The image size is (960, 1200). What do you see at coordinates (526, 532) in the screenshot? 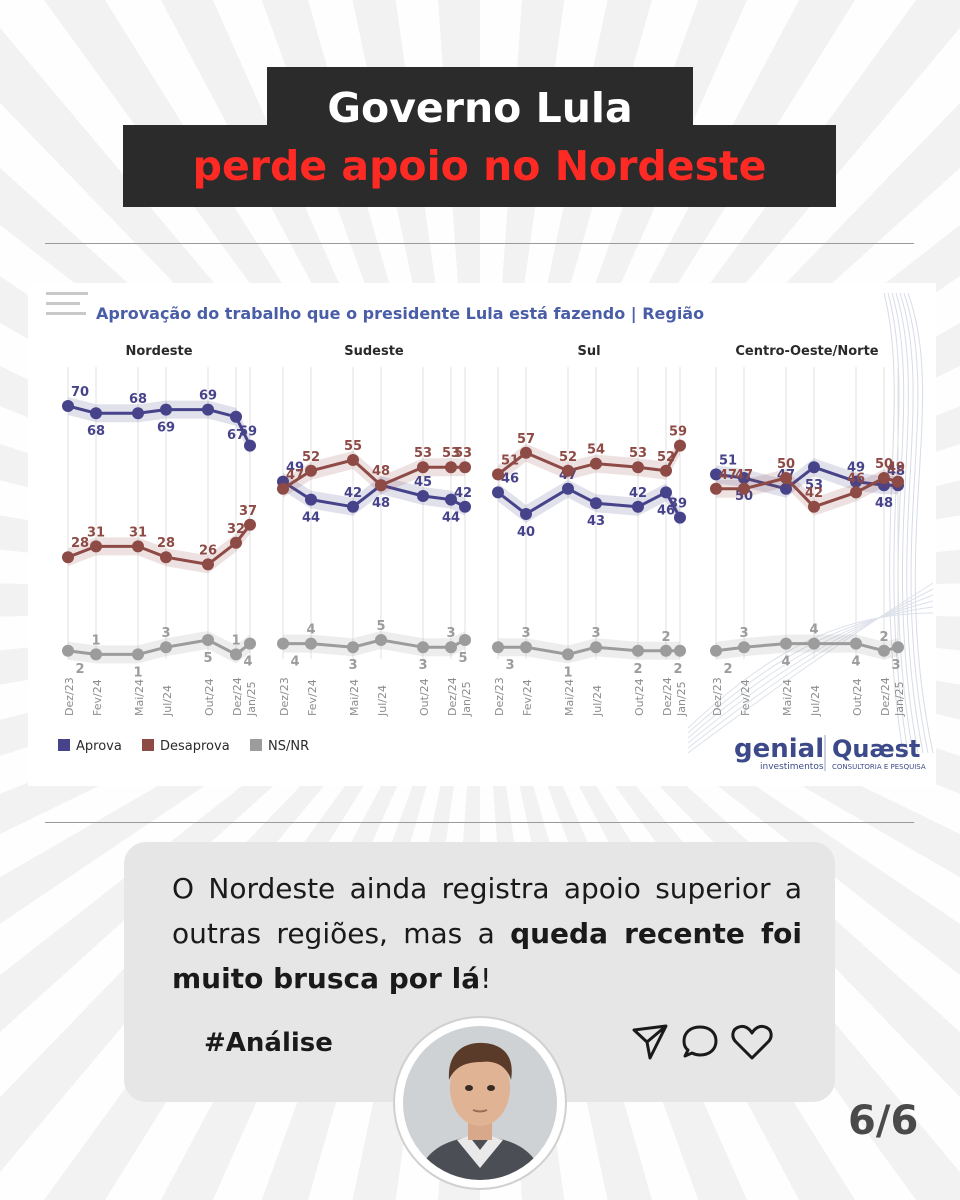
I see `data-label: 40` at bounding box center [526, 532].